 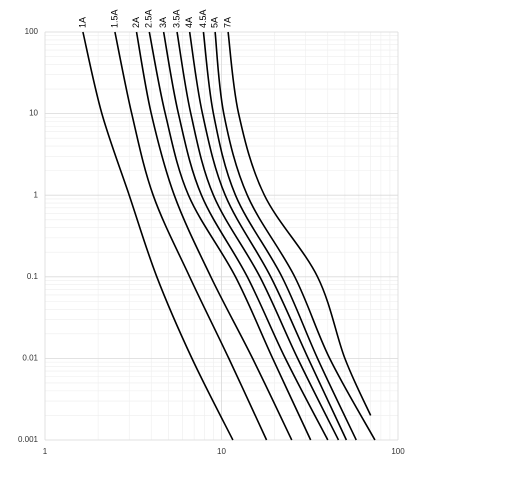 I want to click on y-tick-label: 100, so click(x=32, y=31).